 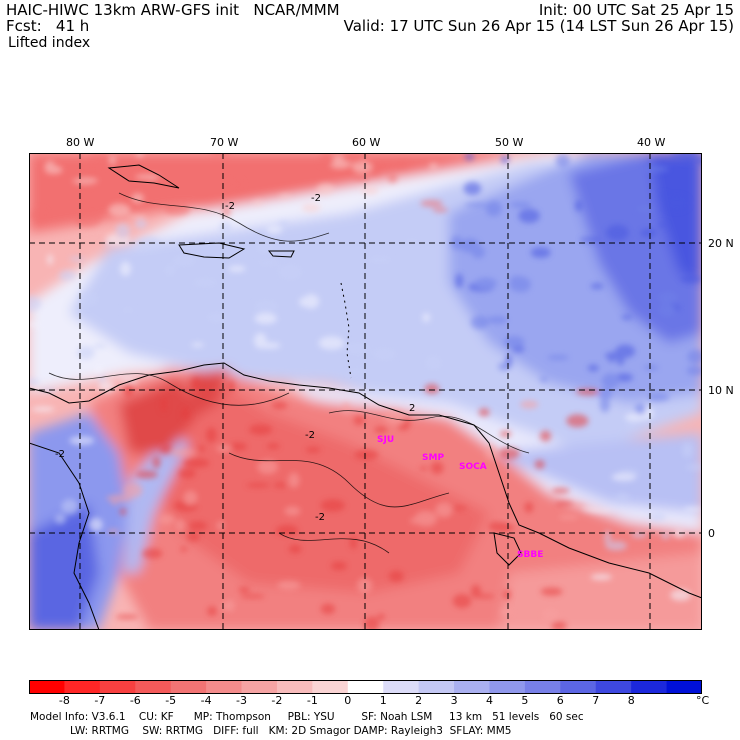 I want to click on colorbar-tick-label: -6, so click(x=135, y=700).